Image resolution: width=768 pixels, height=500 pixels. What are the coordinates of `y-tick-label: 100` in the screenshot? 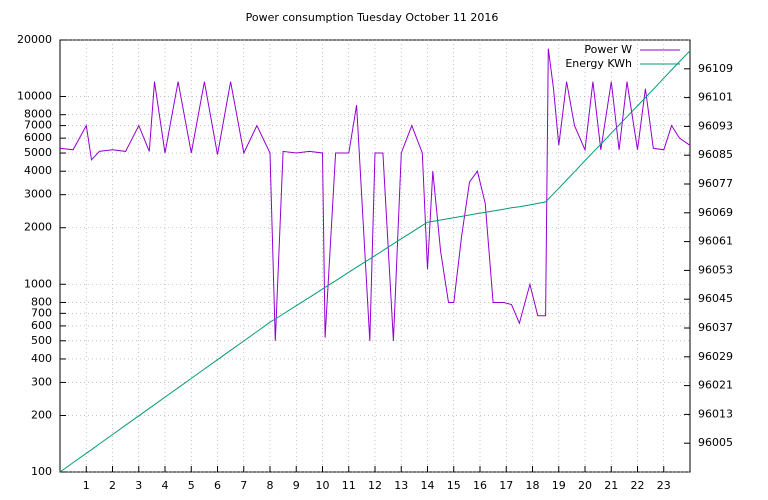 It's located at (41, 471).